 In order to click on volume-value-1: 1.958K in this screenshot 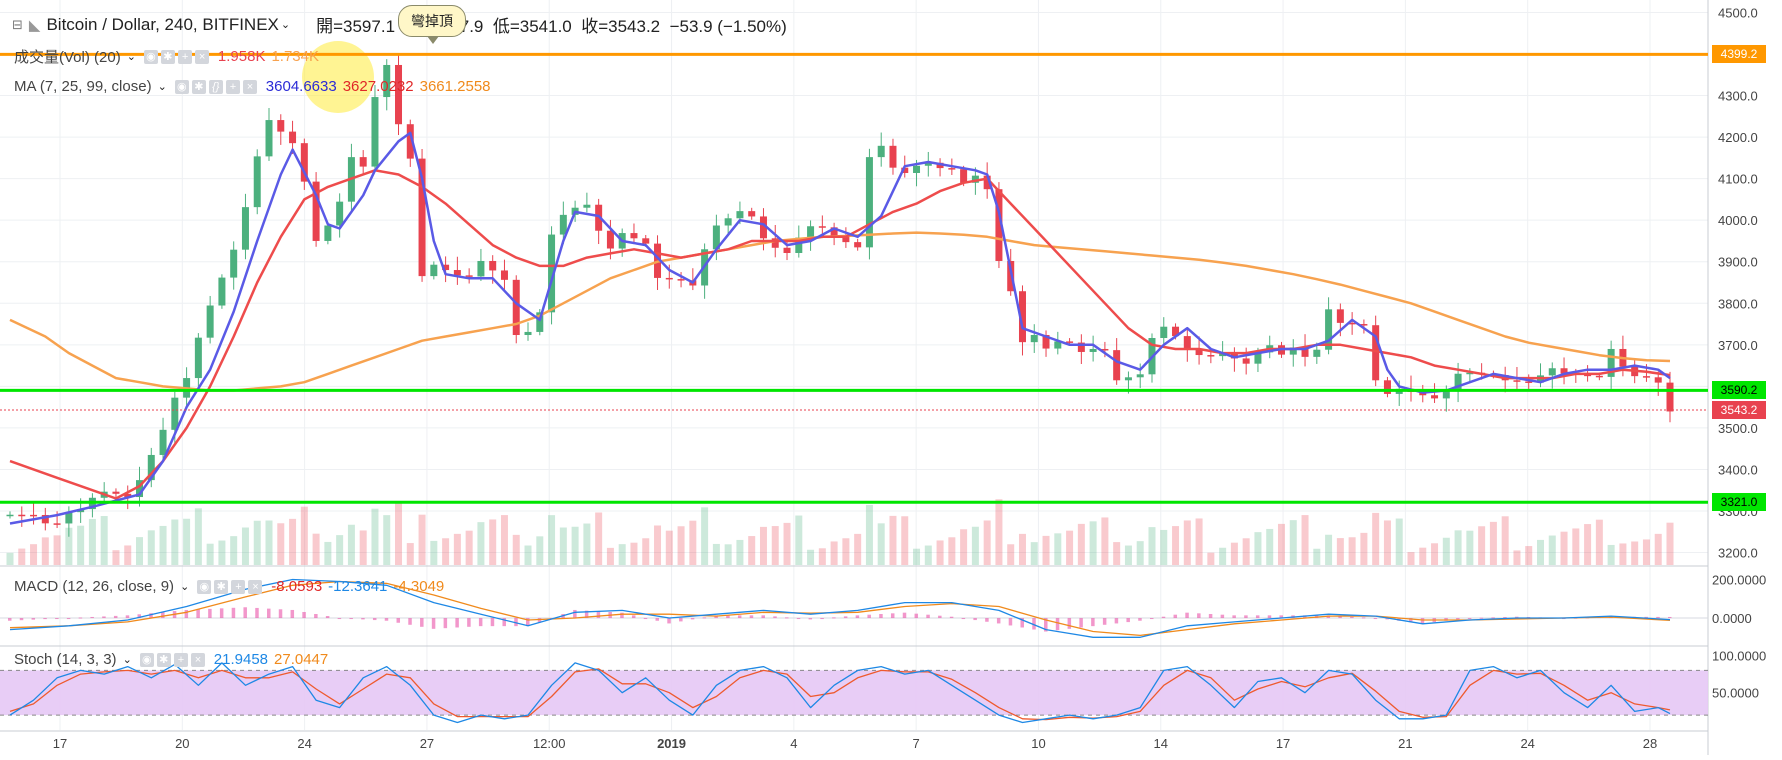, I will do `click(241, 56)`.